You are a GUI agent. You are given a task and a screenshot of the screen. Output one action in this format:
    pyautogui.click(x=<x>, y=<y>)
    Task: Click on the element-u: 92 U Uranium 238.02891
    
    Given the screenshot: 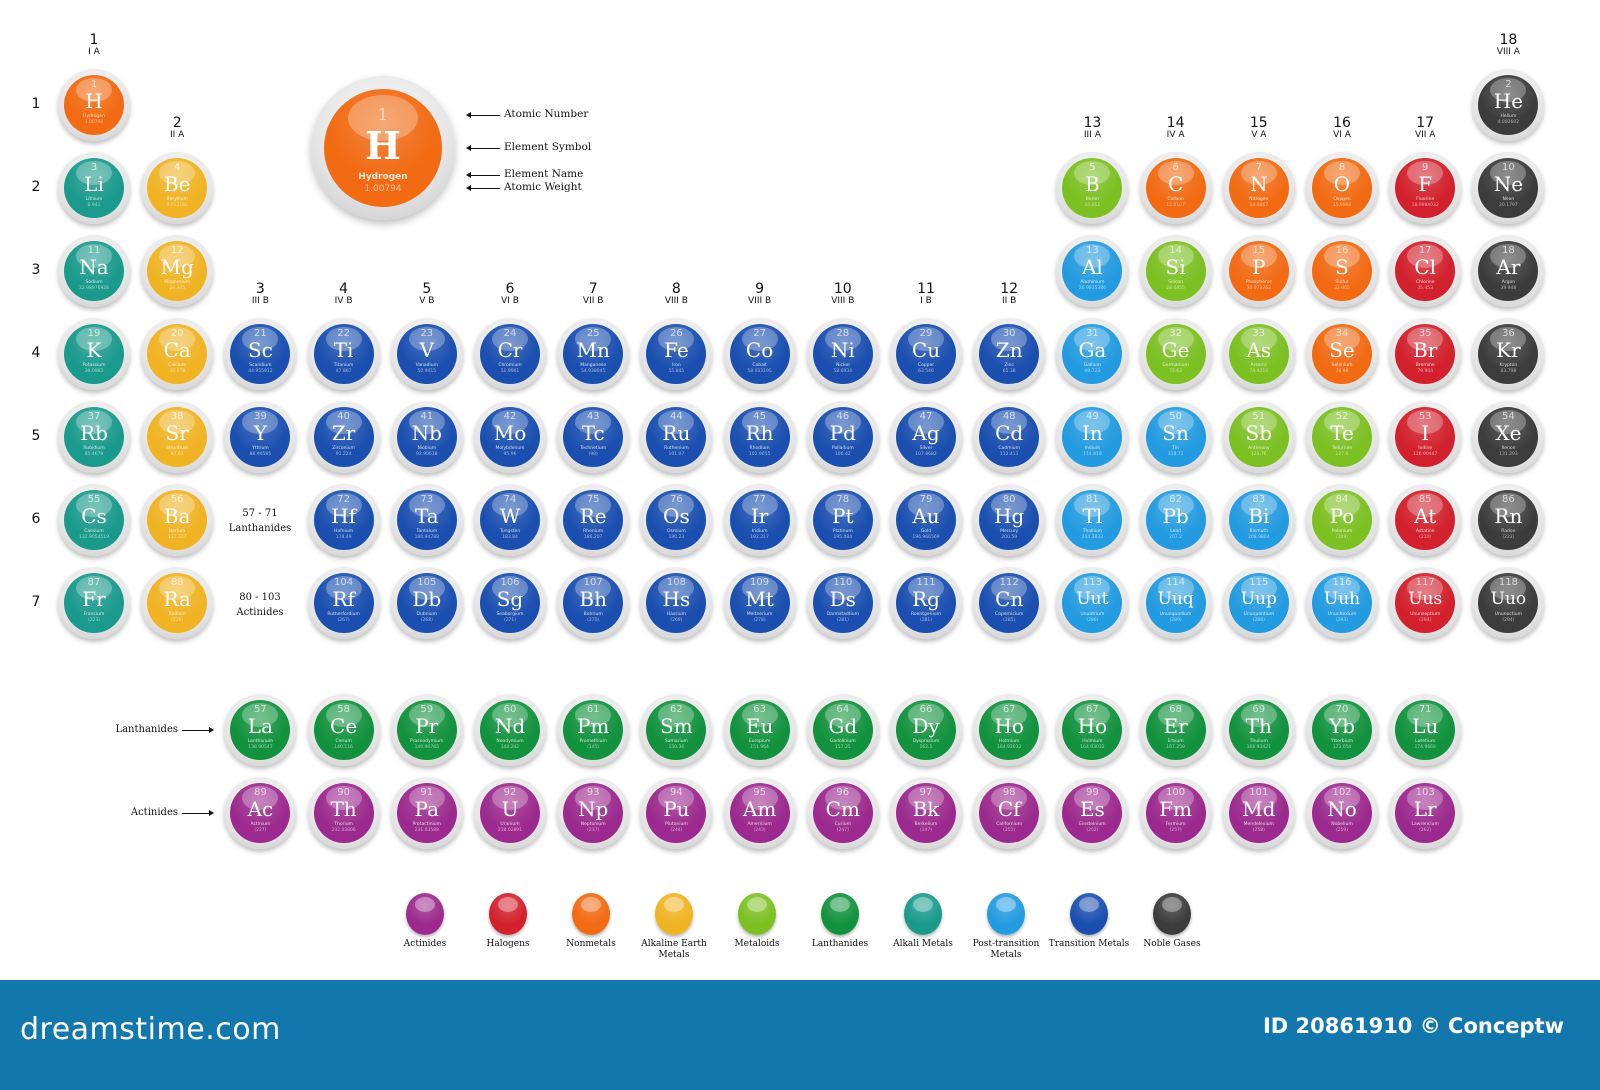 What is the action you would take?
    pyautogui.click(x=510, y=813)
    